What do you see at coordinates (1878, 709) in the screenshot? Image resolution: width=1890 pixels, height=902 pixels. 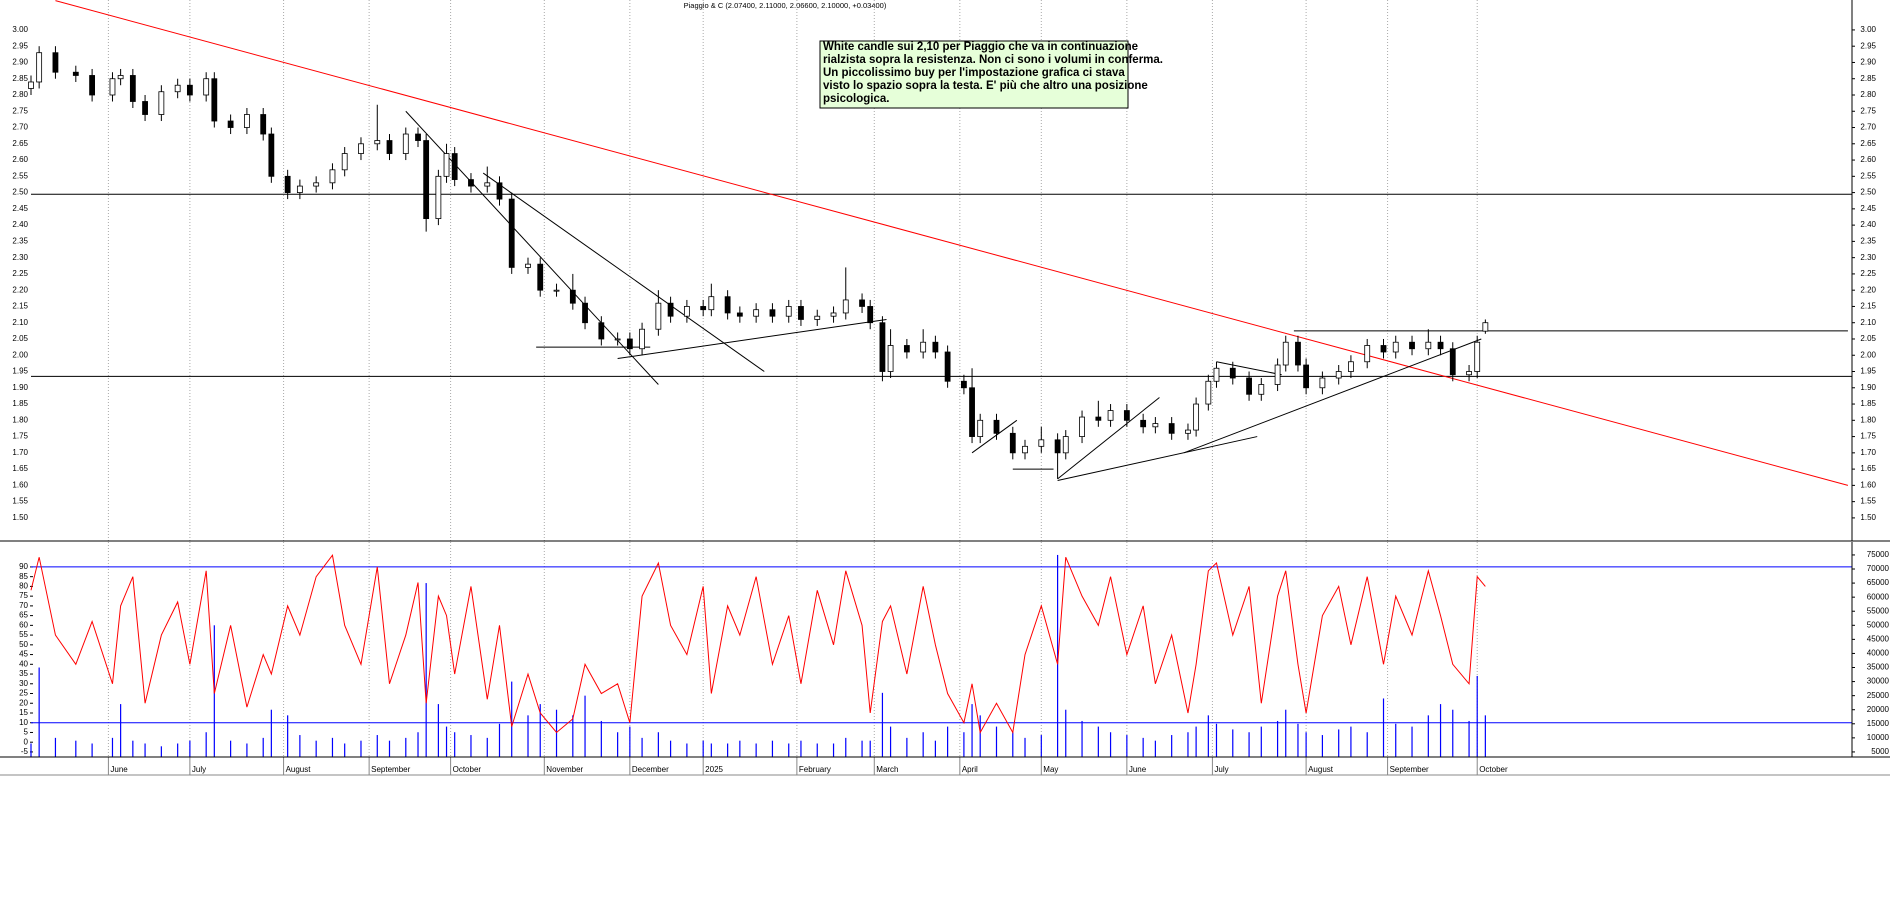 I see `y2-tick-label: 20000` at bounding box center [1878, 709].